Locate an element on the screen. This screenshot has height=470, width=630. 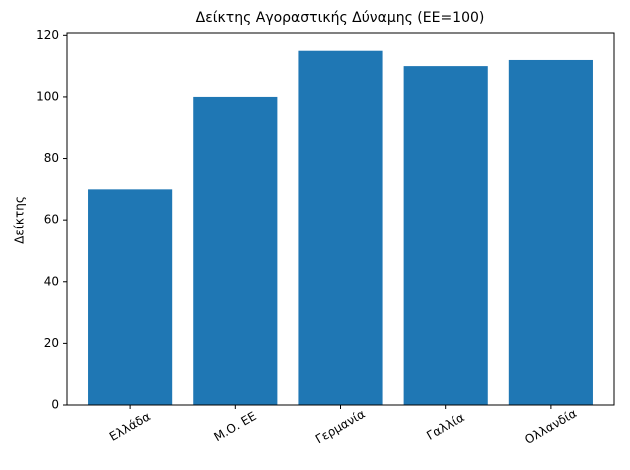
x-tick-label: Γαλλία is located at coordinates (445, 426).